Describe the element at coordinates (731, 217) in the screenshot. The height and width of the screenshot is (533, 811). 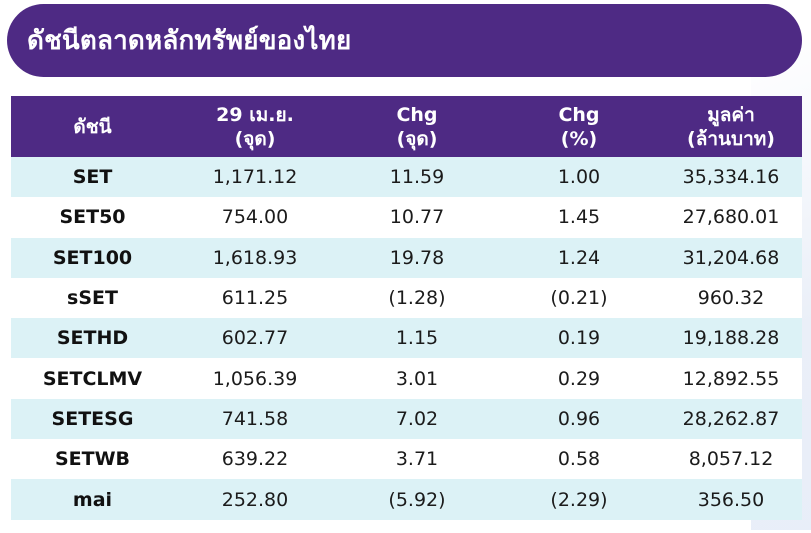
I see `trade-value: 27,680.01` at that location.